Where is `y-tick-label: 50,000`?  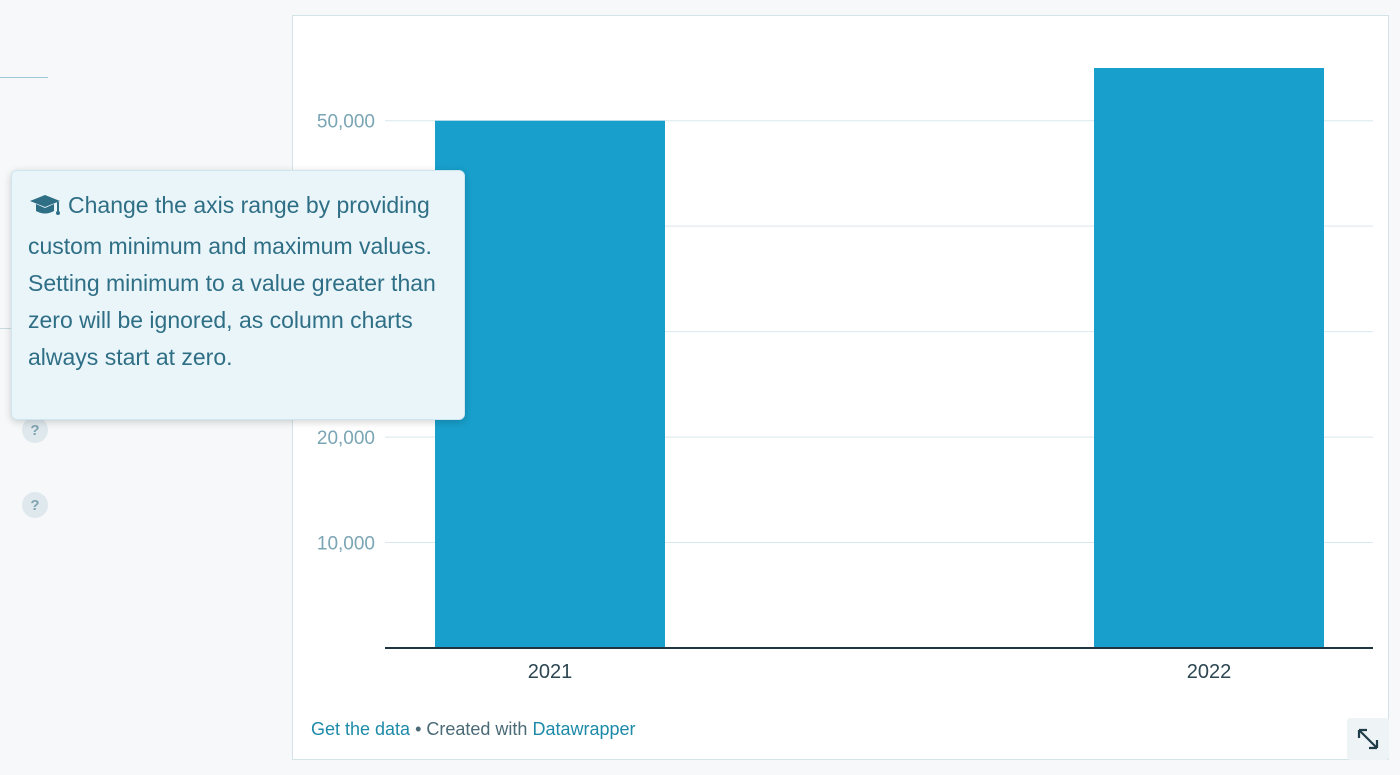
y-tick-label: 50,000 is located at coordinates (346, 122).